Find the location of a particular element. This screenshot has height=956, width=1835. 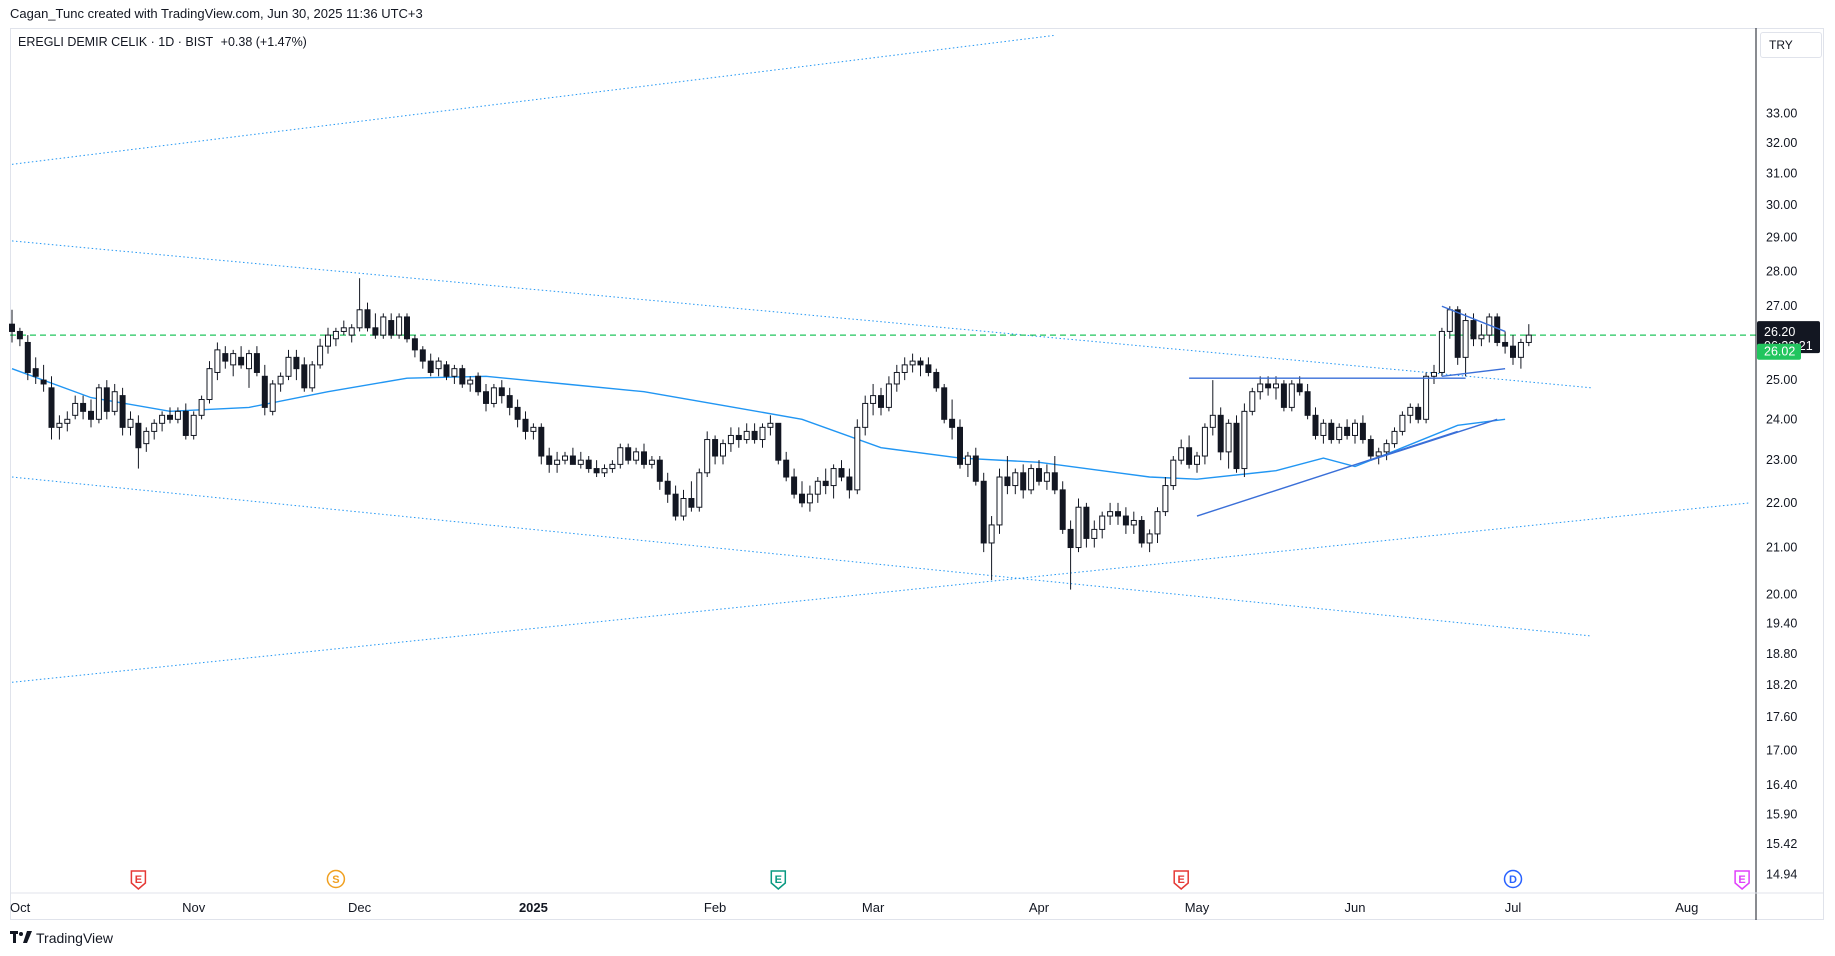

currency-button: TRY is located at coordinates (1791, 45).